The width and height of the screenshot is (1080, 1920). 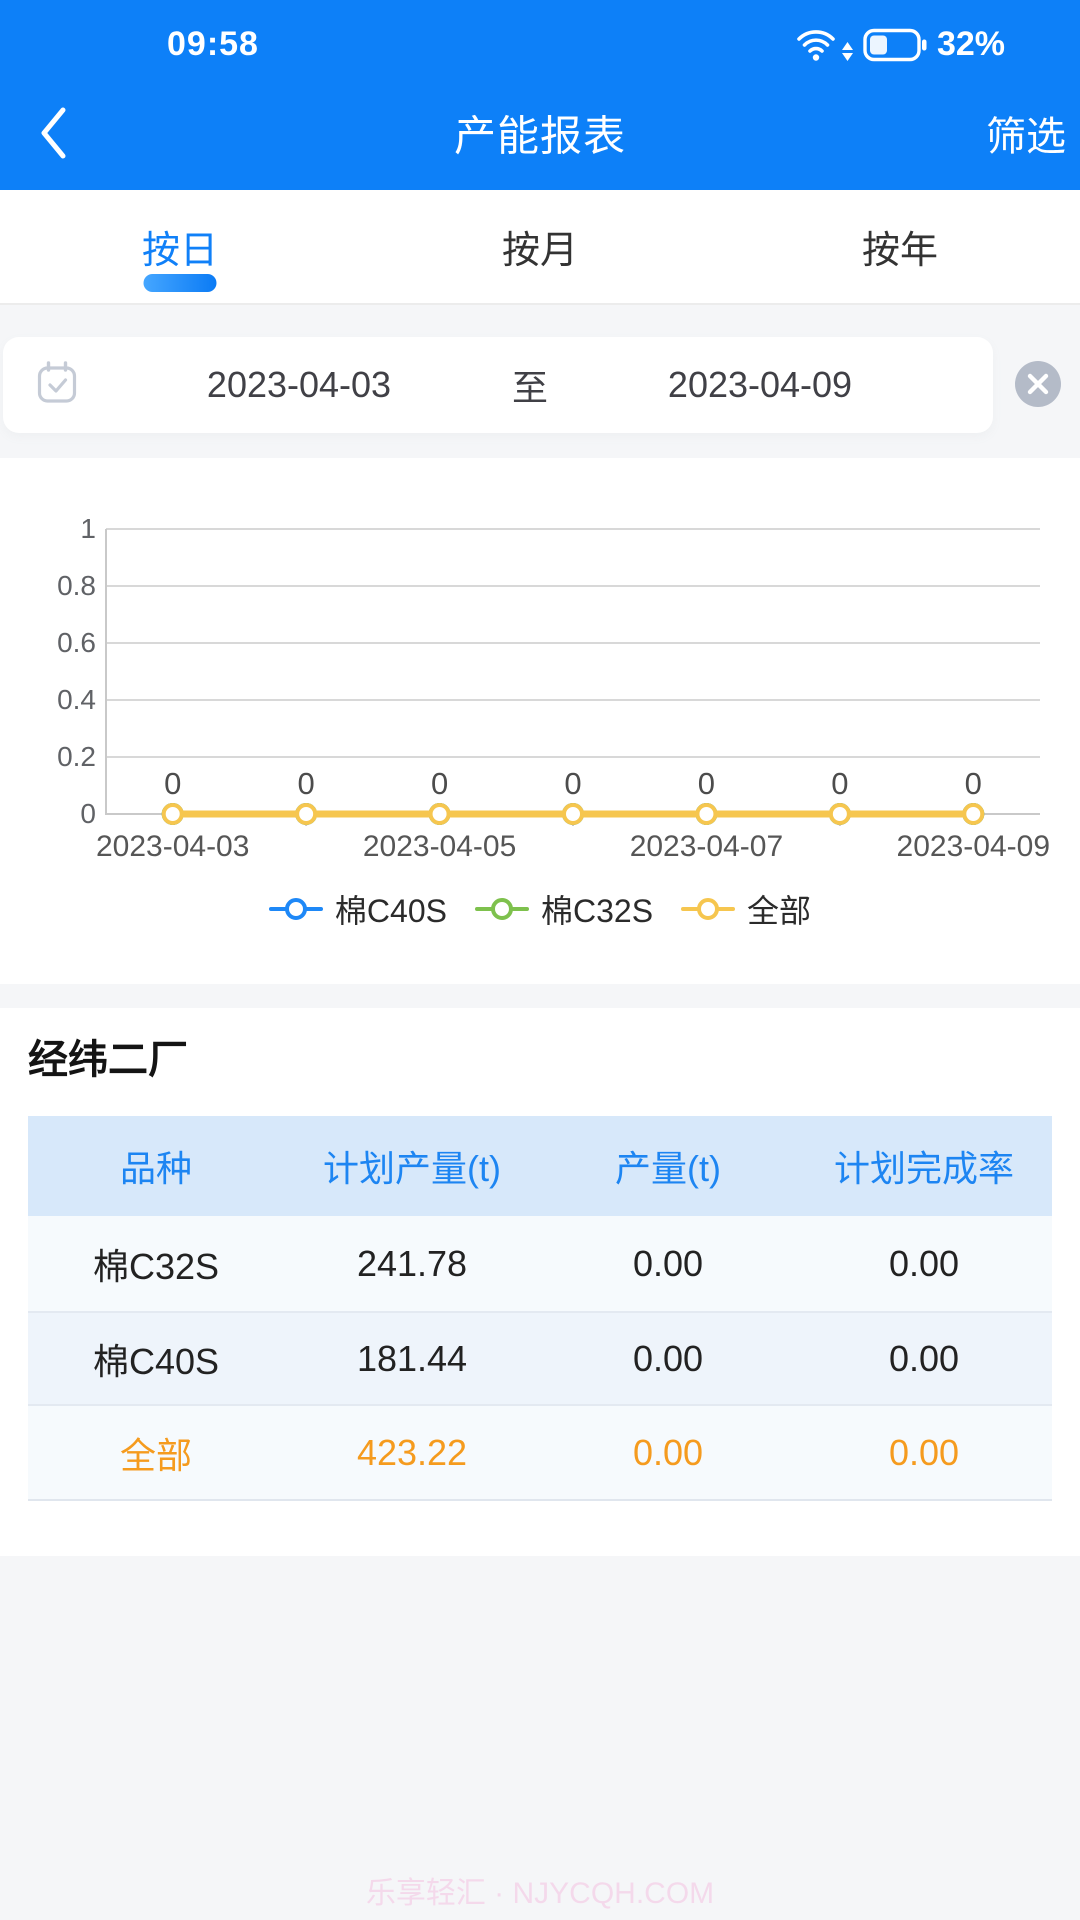 What do you see at coordinates (76, 699) in the screenshot?
I see `y-axis-label: 0.4` at bounding box center [76, 699].